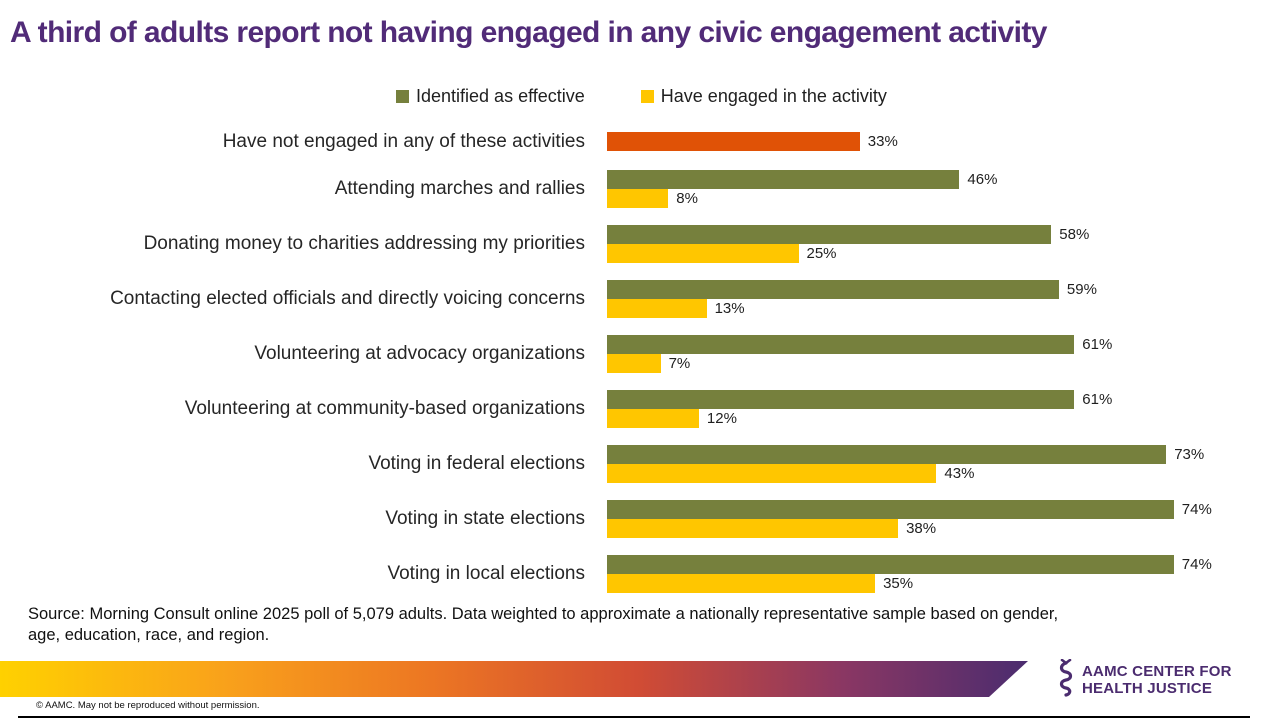 The height and width of the screenshot is (720, 1280). I want to click on bar-value-label: 33%, so click(882, 142).